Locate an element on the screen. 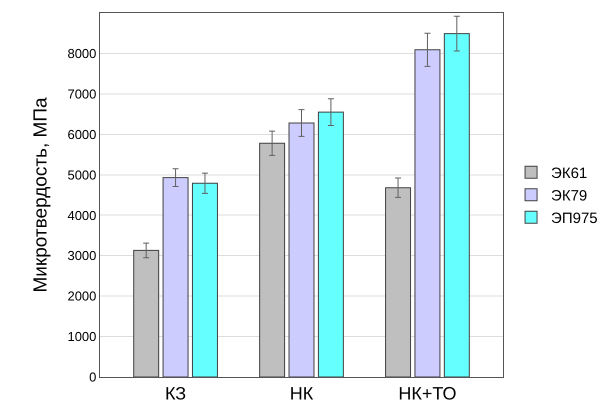  y-tick-label: 4000 is located at coordinates (81, 215).